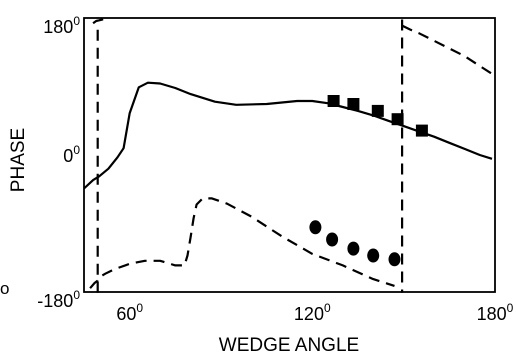  Describe the element at coordinates (58, 299) in the screenshot. I see `y-tick-label: -1800` at that location.